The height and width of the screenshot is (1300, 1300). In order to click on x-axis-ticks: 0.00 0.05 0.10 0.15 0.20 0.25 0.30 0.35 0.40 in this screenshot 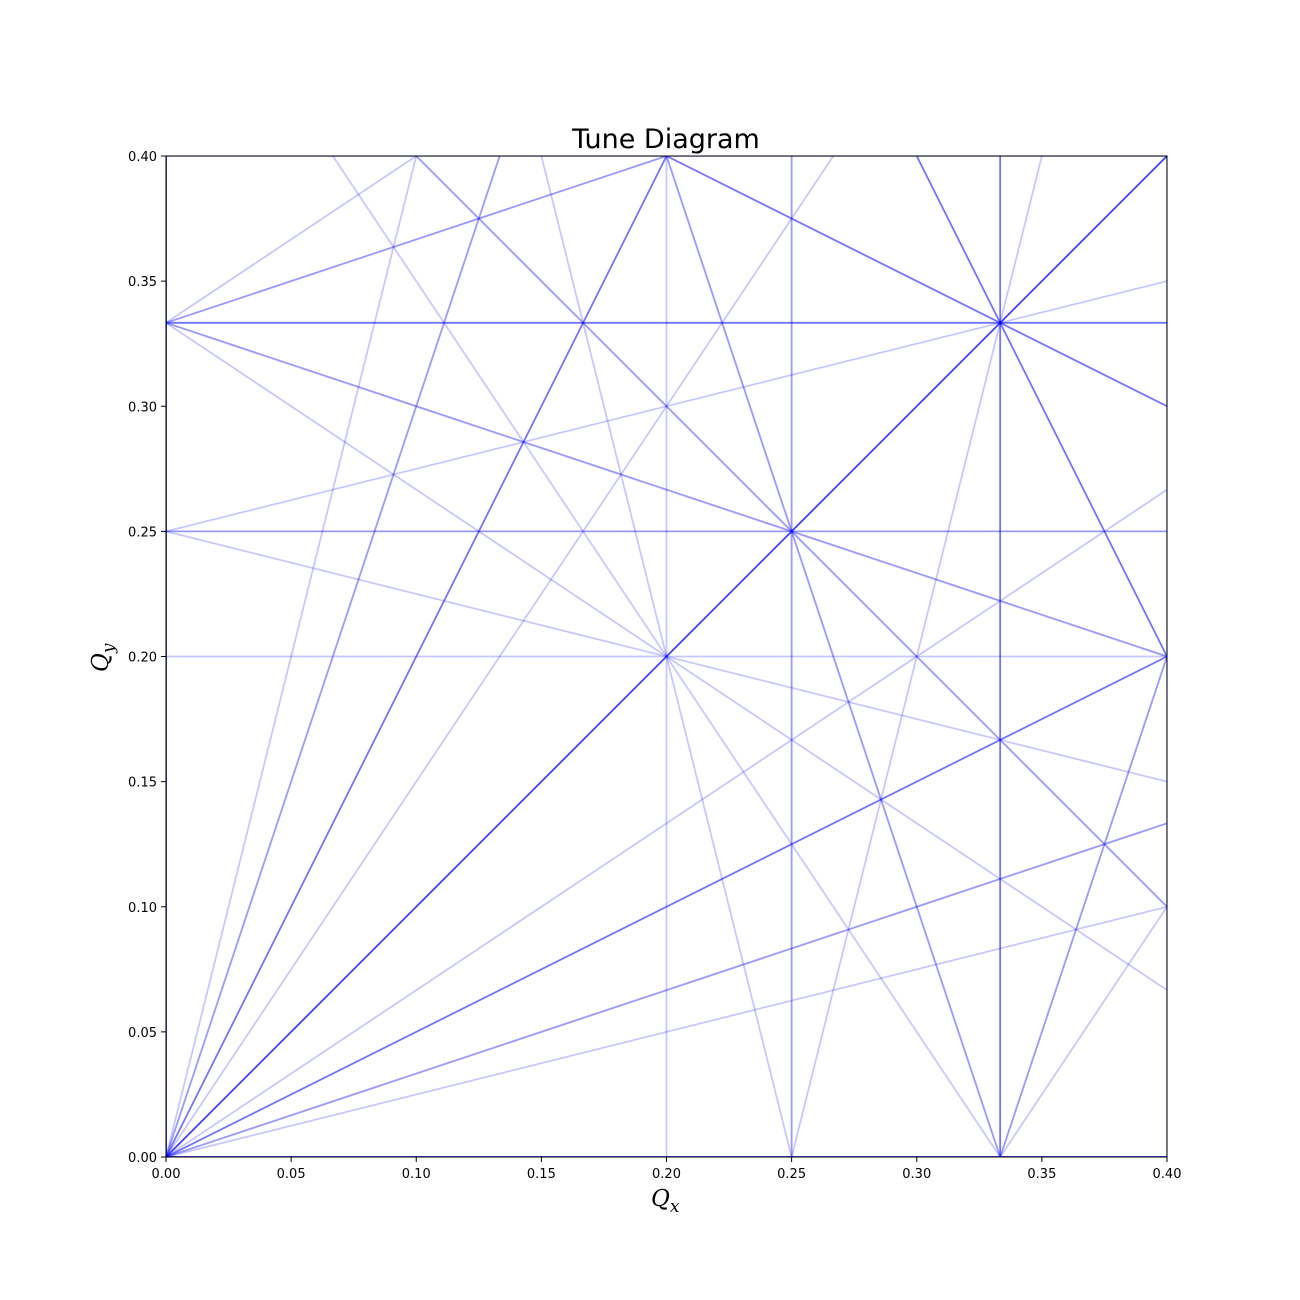, I will do `click(667, 1169)`.